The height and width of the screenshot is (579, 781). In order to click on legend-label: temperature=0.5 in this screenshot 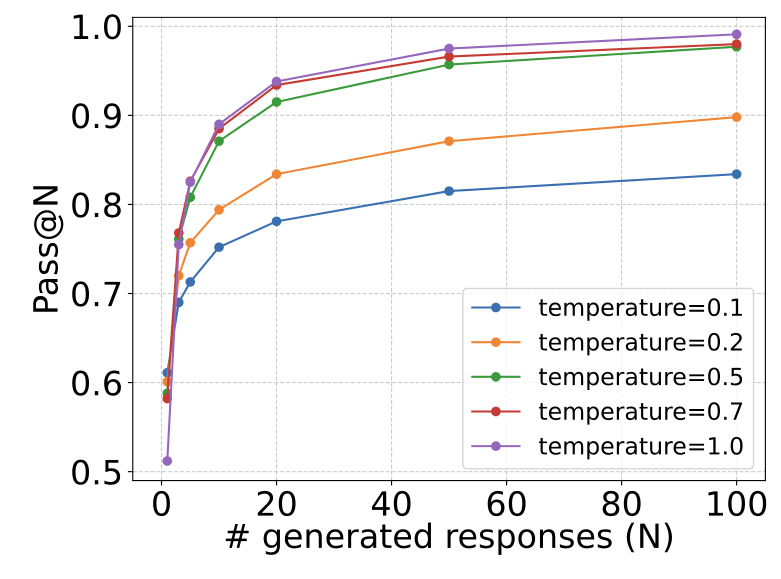, I will do `click(640, 379)`.